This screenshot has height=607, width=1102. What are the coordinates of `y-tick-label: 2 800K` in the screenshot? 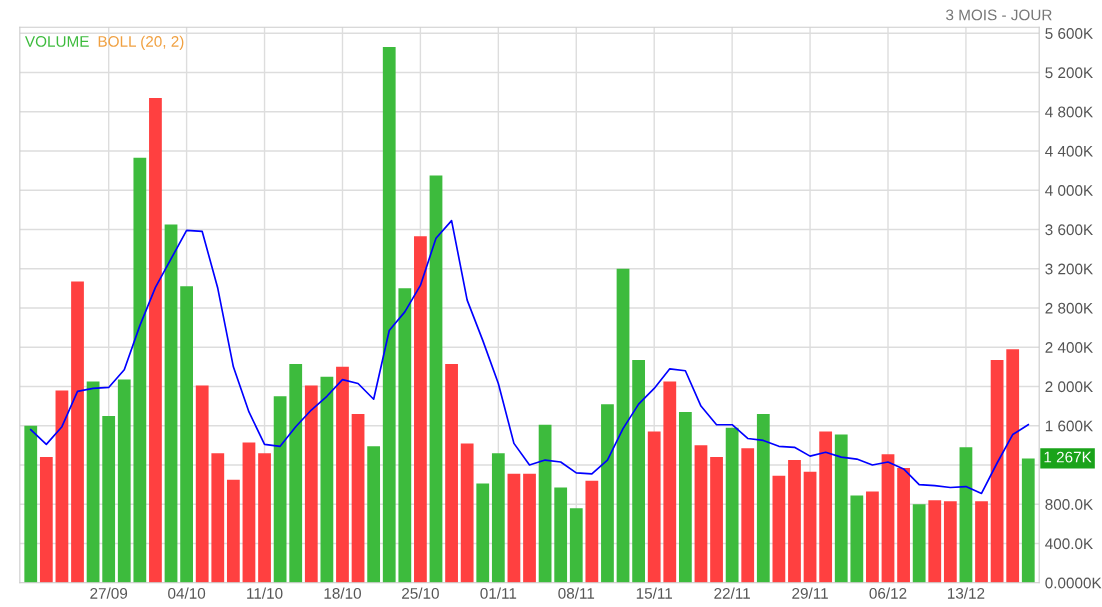 It's located at (1069, 308).